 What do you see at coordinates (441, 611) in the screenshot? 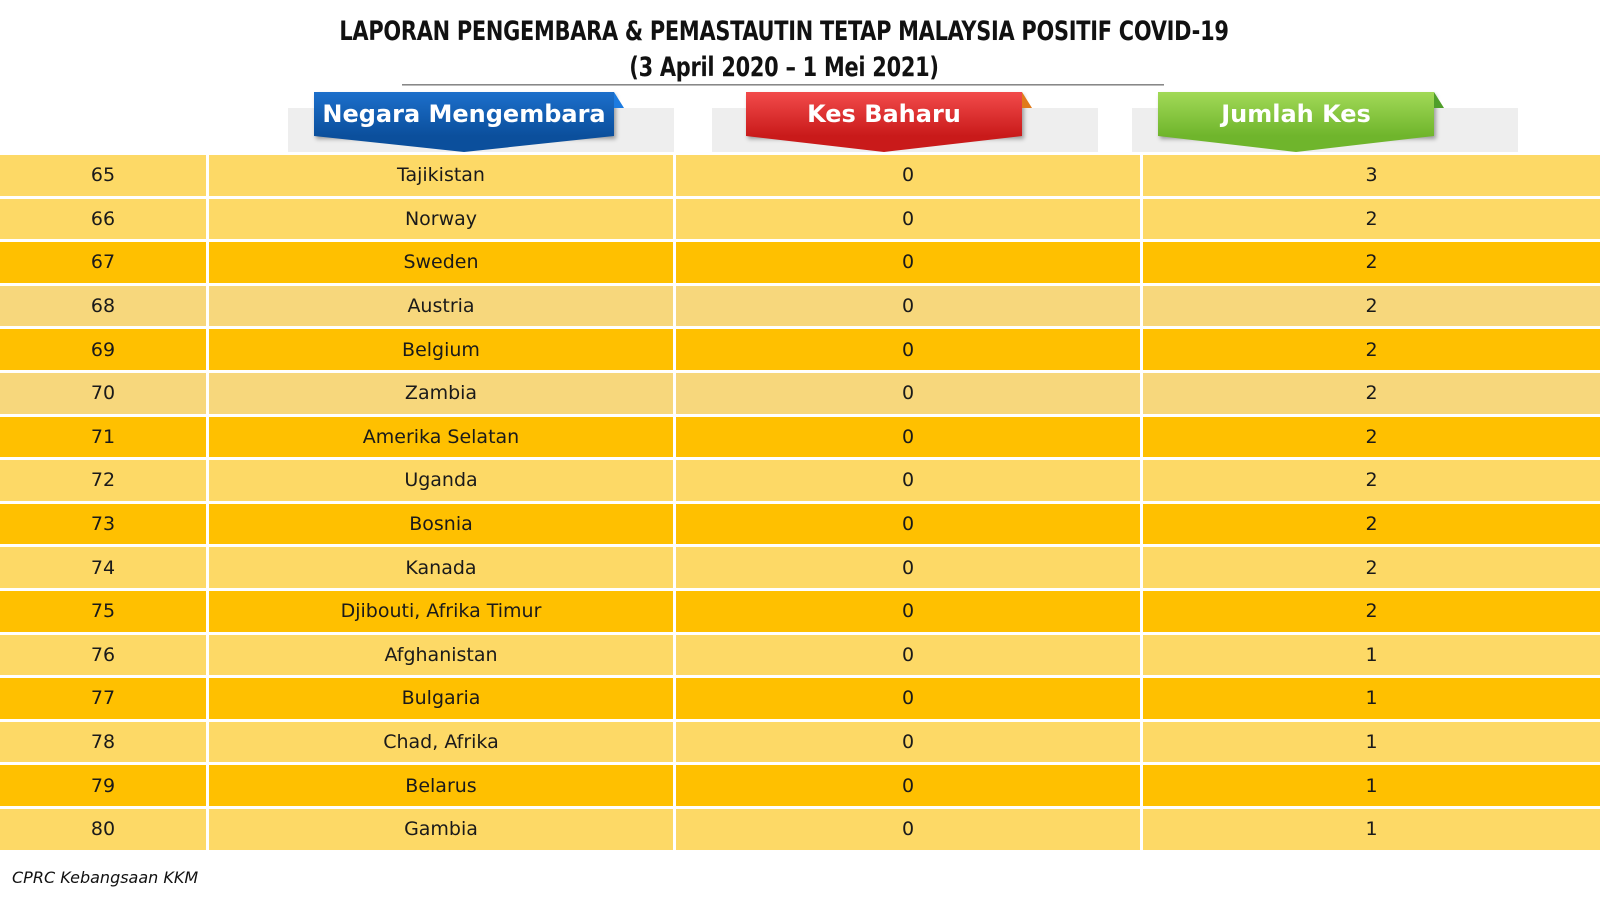
I see `country-name: Djibouti, Afrika Timur` at bounding box center [441, 611].